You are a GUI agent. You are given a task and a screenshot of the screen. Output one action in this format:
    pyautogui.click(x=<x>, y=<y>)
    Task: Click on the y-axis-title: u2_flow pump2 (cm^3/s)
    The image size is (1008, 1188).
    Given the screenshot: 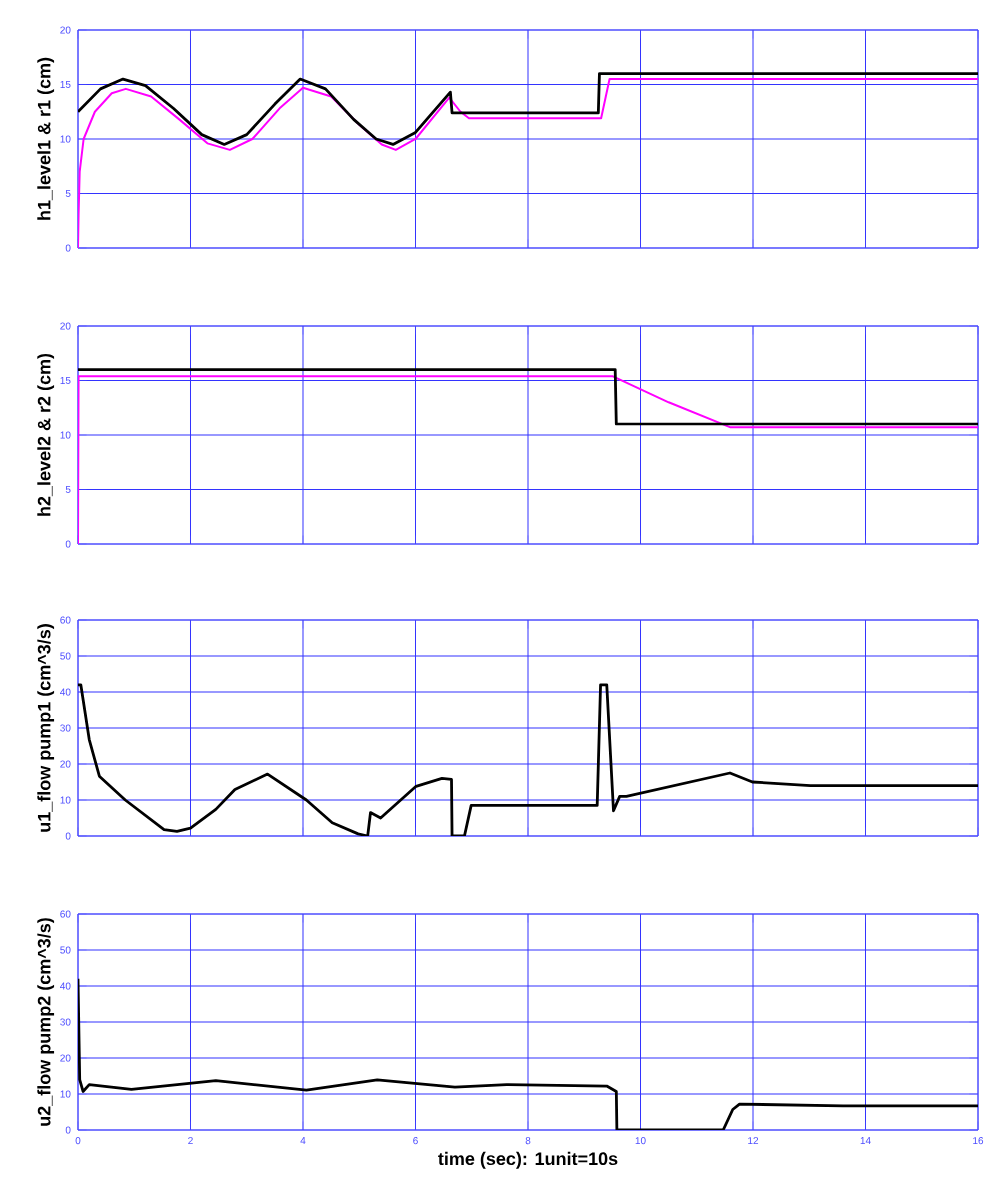 What is the action you would take?
    pyautogui.click(x=46, y=1022)
    